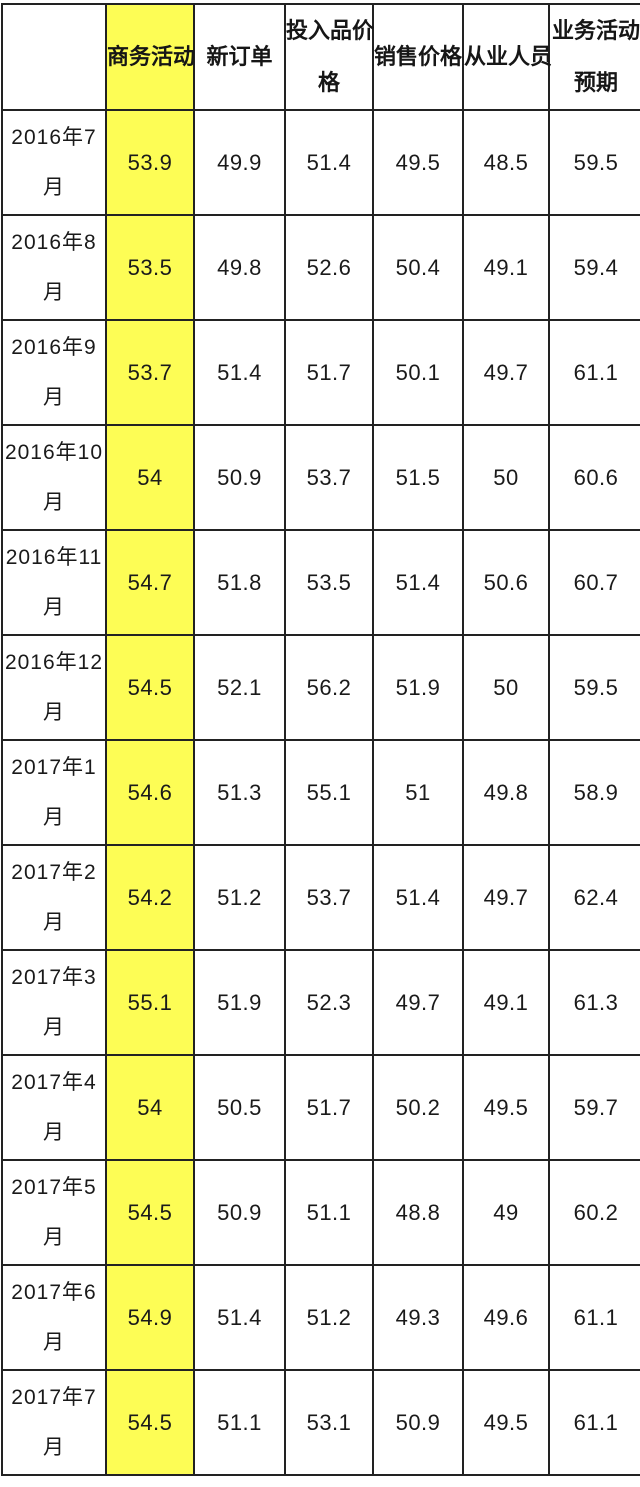 This screenshot has width=640, height=1487. I want to click on value-business-expectations: 59.5, so click(594, 687).